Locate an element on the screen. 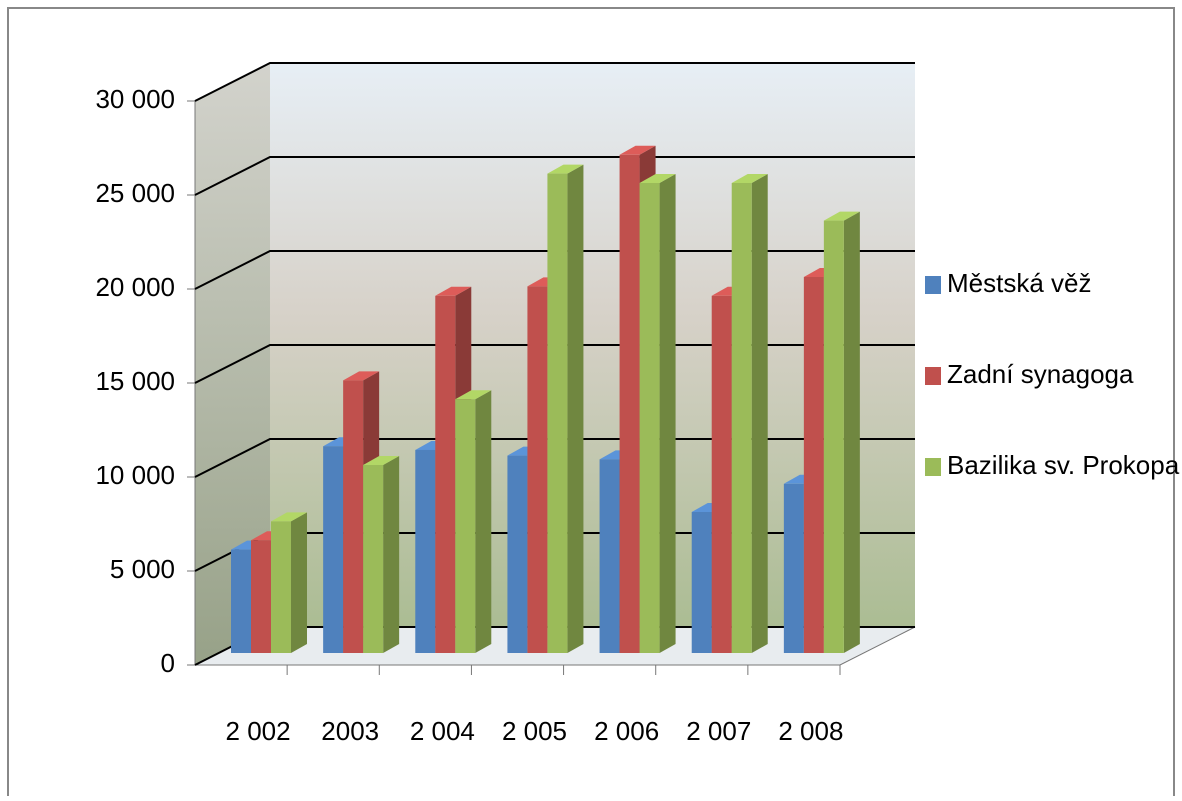 The image size is (1182, 801). x-tick-label: 2 008 is located at coordinates (810, 731).